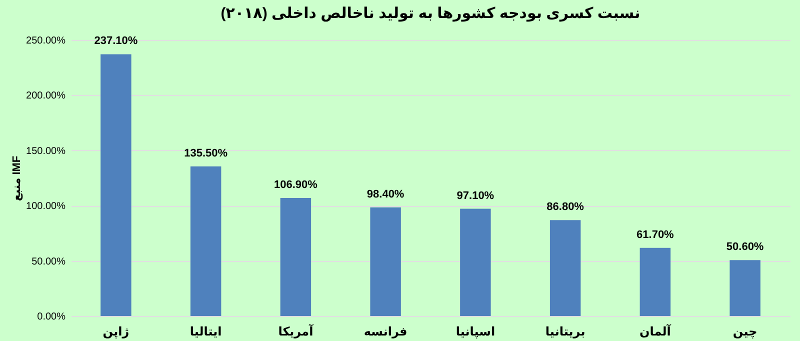  I want to click on x-tick-label: چین, so click(745, 331).